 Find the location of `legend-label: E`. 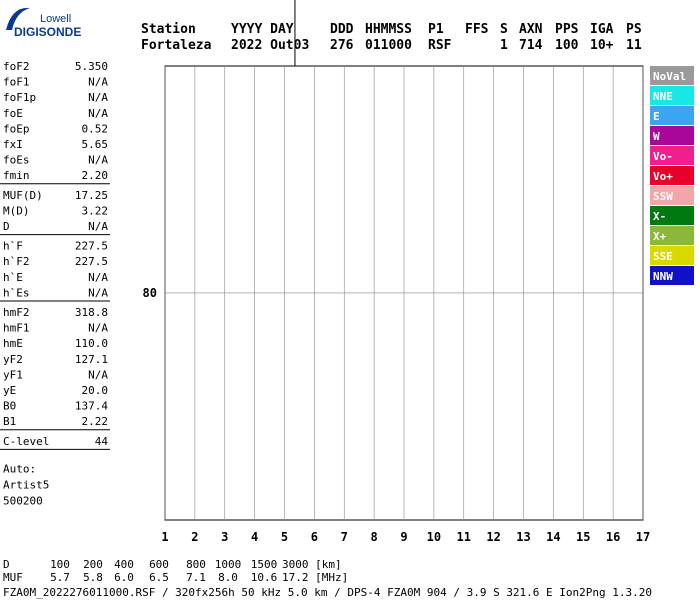

legend-label: E is located at coordinates (656, 116).